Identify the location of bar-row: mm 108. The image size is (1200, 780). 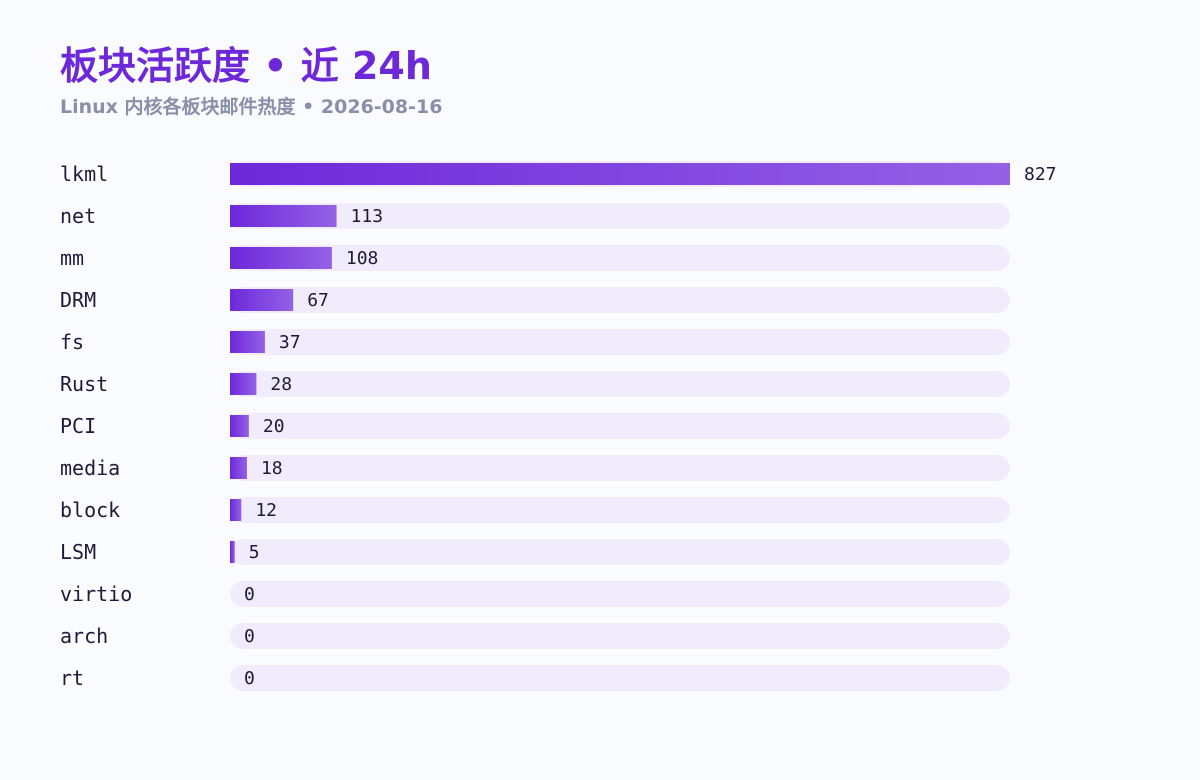
(535, 258).